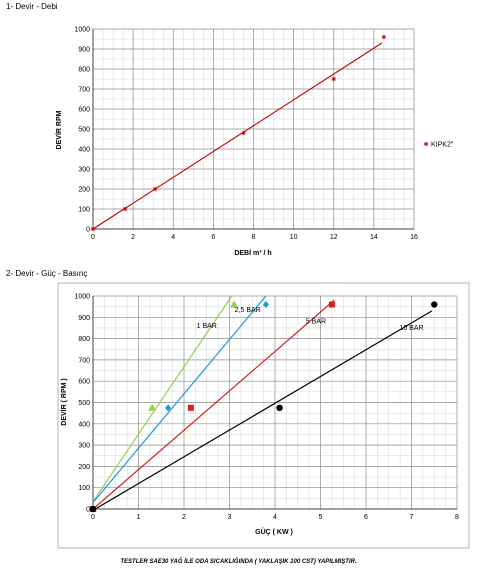  What do you see at coordinates (294, 237) in the screenshot?
I see `x-tick-label: 10` at bounding box center [294, 237].